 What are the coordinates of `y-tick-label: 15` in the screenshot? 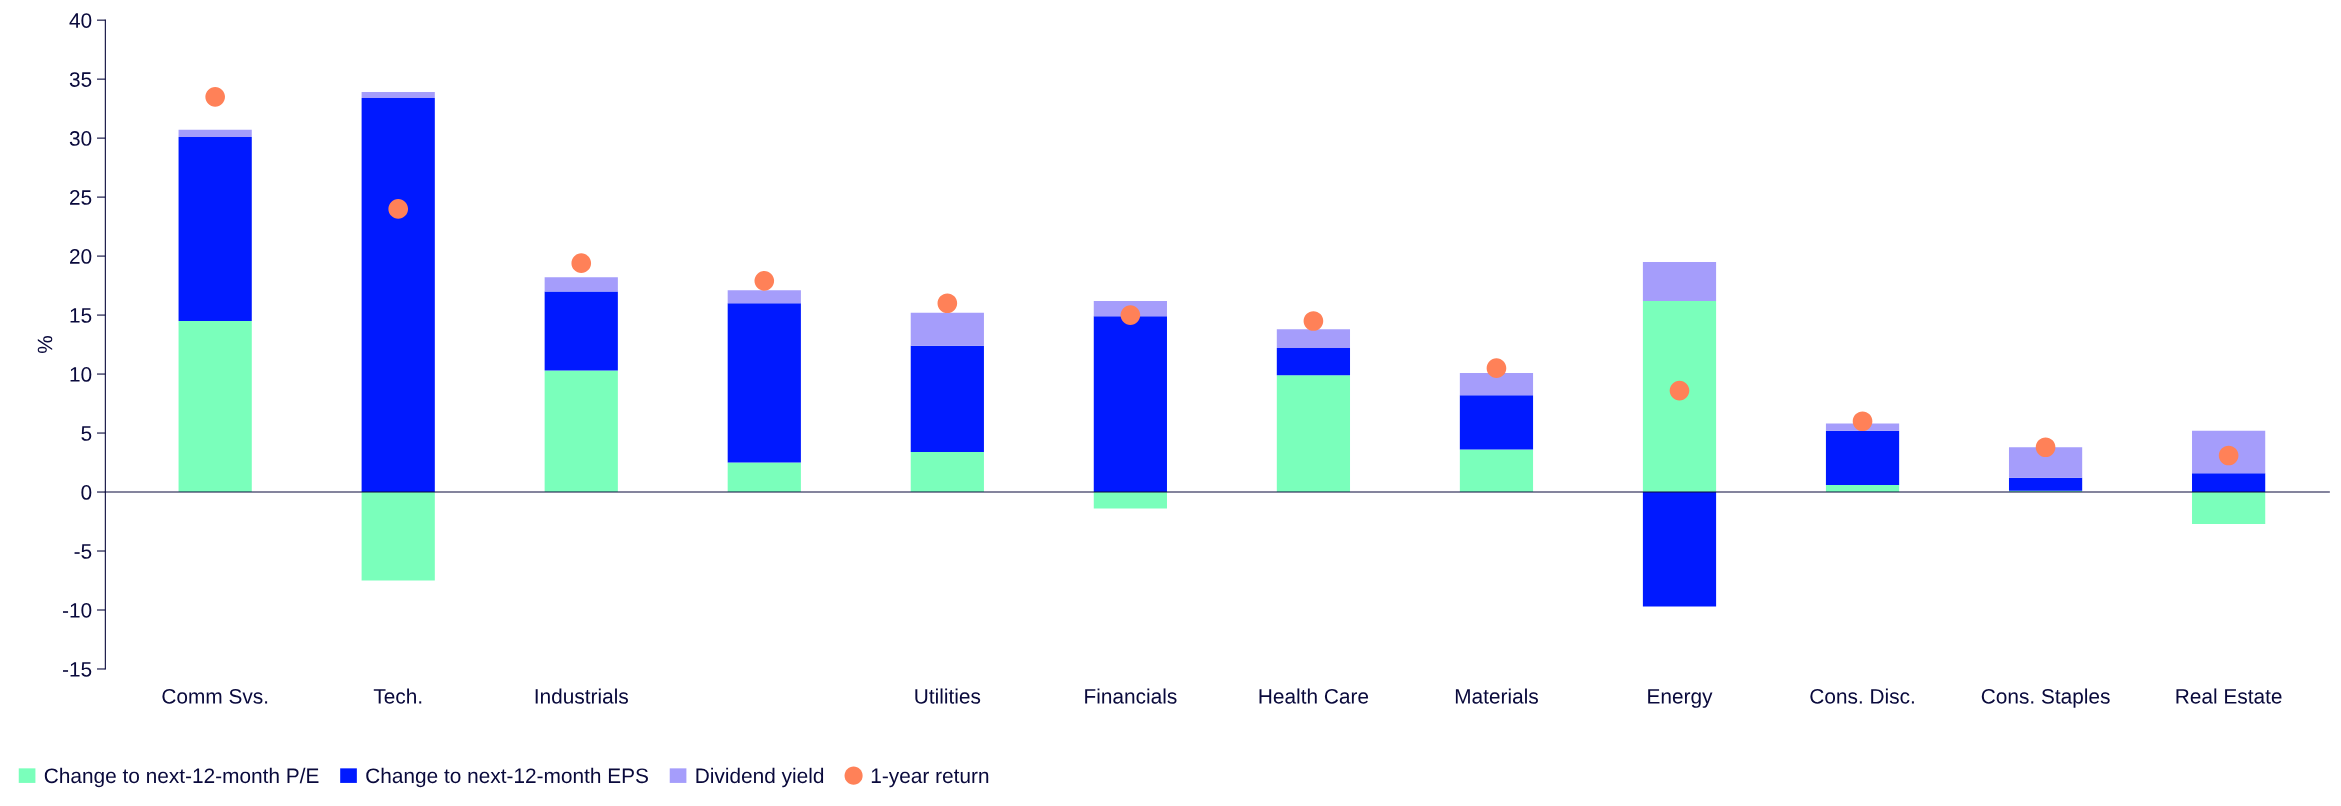 It's located at (81, 315).